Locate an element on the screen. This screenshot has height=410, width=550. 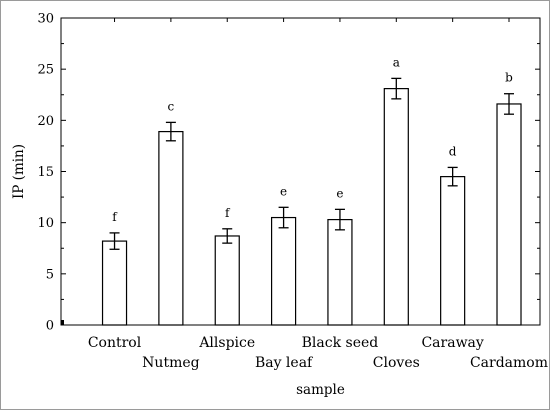
category-label: Caraway is located at coordinates (452, 343).